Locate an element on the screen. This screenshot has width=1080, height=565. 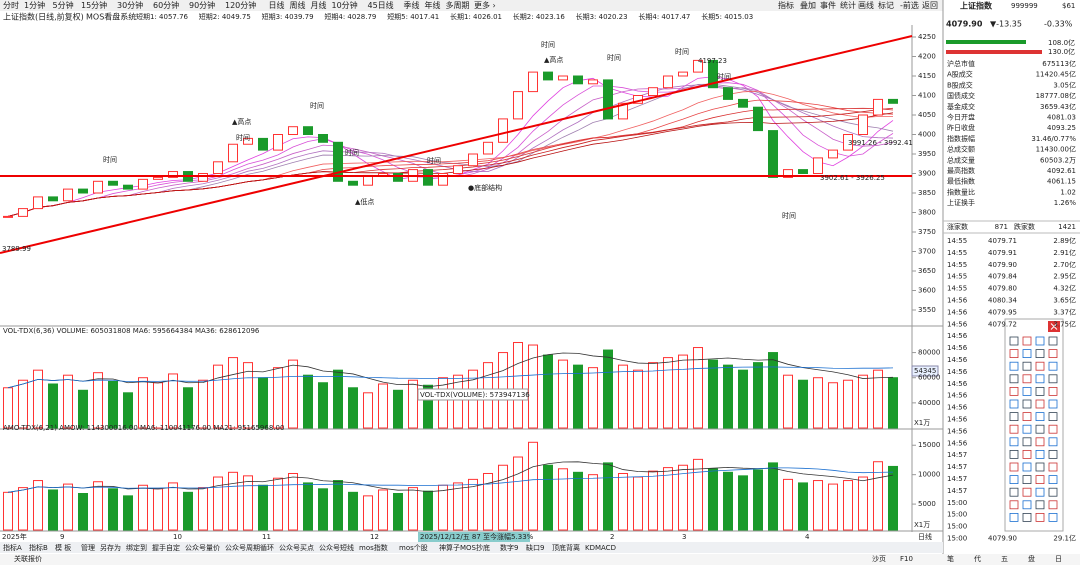
period-tab: 更多 › is located at coordinates (485, 5).